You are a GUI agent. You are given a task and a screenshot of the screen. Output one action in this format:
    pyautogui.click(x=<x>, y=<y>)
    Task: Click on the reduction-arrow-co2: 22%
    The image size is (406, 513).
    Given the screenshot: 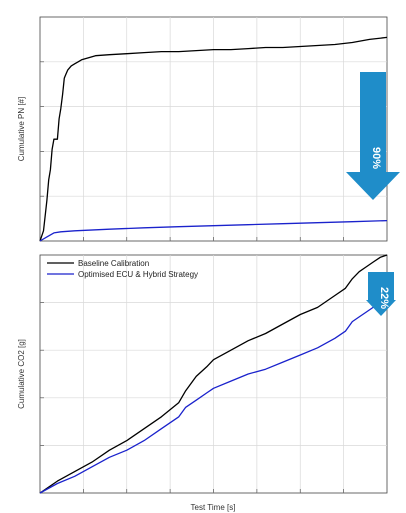 What is the action you would take?
    pyautogui.click(x=381, y=294)
    